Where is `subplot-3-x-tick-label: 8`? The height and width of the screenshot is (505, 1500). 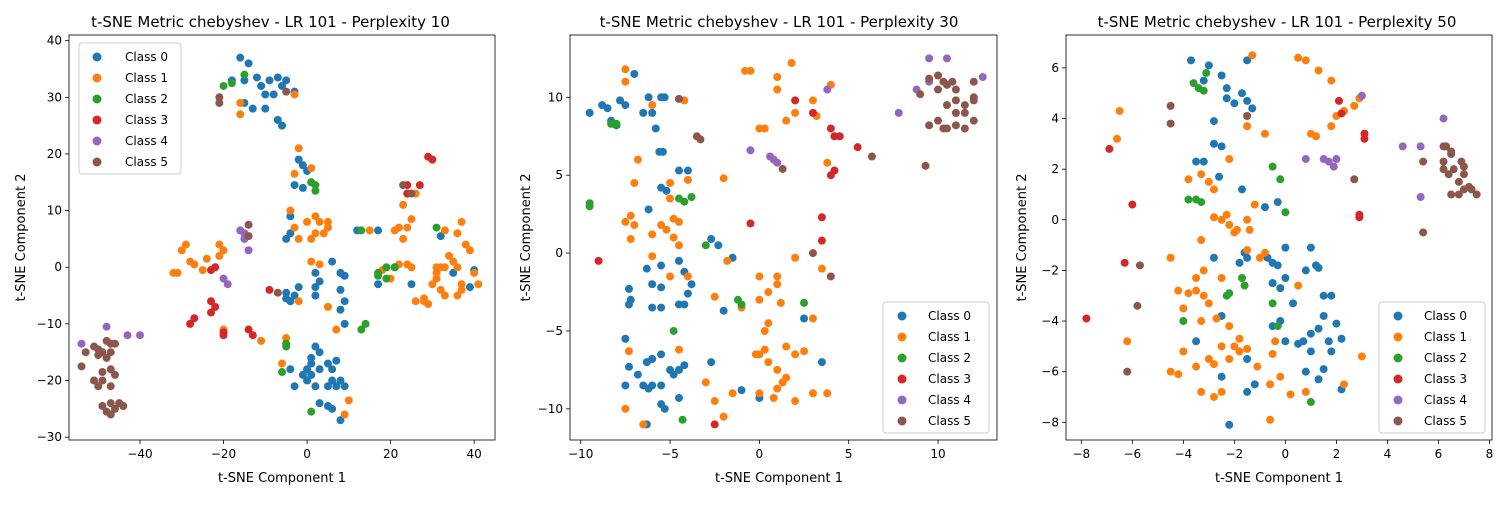 subplot-3-x-tick-label: 8 is located at coordinates (1490, 454).